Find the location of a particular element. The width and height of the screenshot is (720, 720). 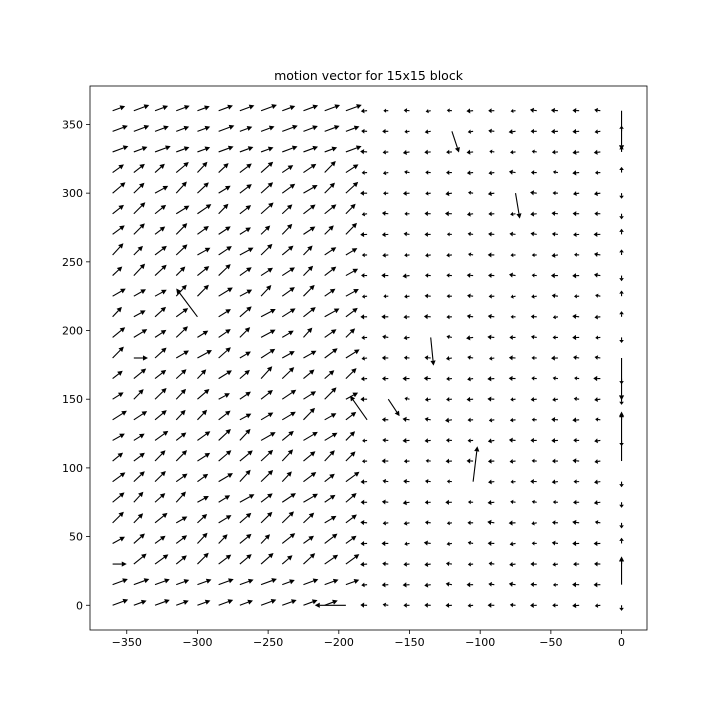

x-tick-label: −300 is located at coordinates (197, 642).